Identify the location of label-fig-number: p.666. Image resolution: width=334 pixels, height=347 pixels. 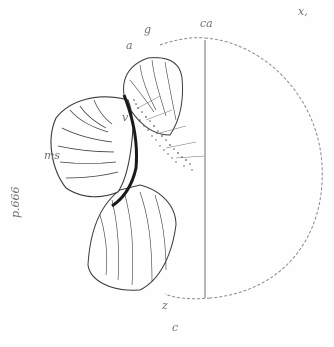
(15, 202).